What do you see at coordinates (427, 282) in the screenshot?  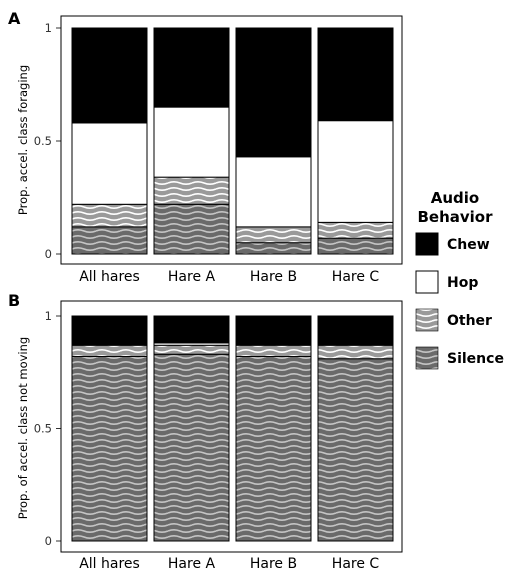 I see `legend-swatch-hop` at bounding box center [427, 282].